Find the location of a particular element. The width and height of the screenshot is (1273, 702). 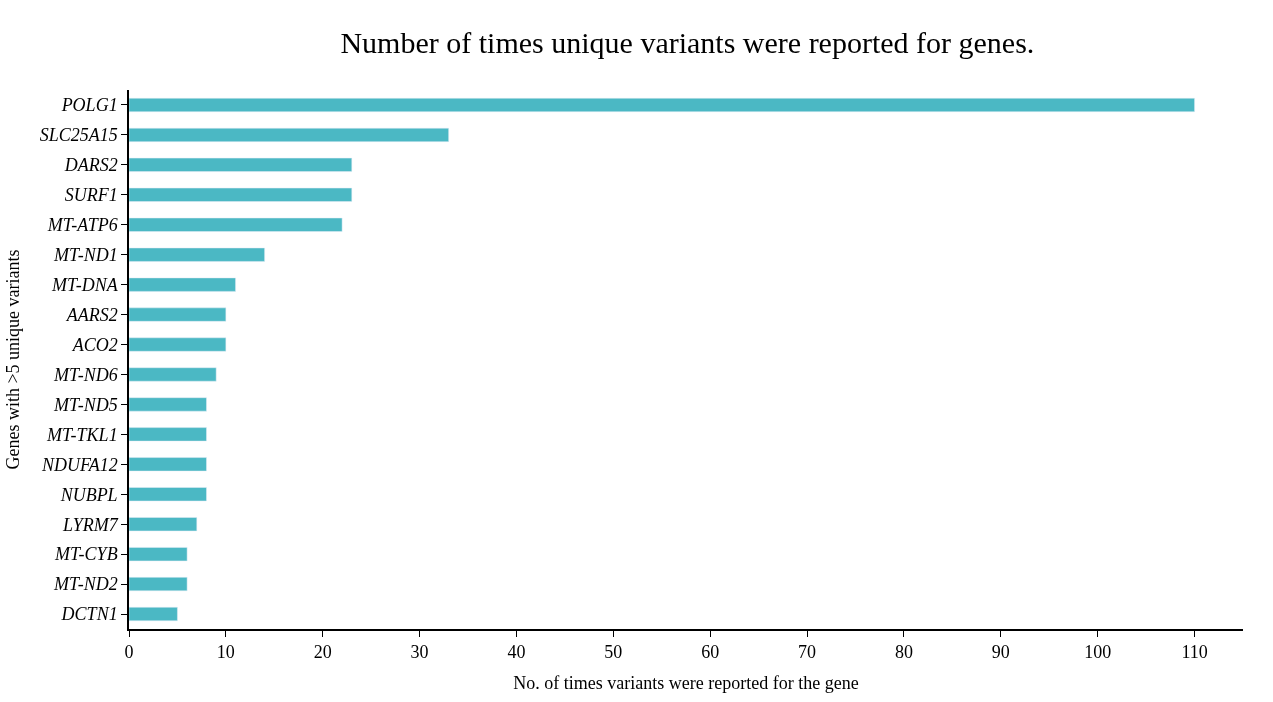

y-tick-label: SLC25A15 is located at coordinates (78, 135).